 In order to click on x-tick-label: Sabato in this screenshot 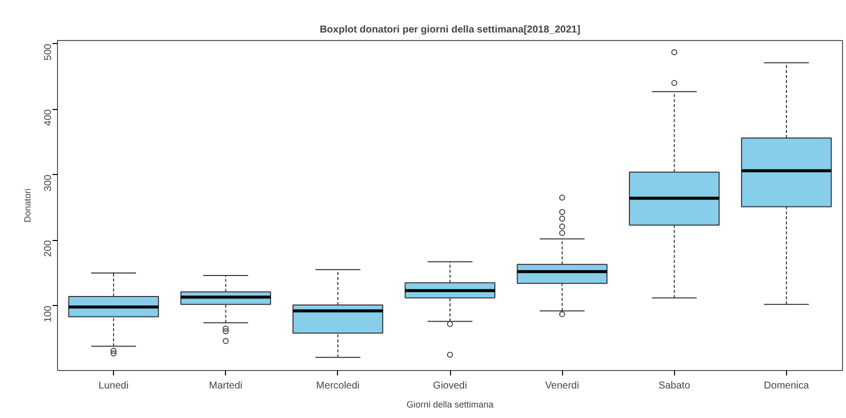, I will do `click(674, 386)`.